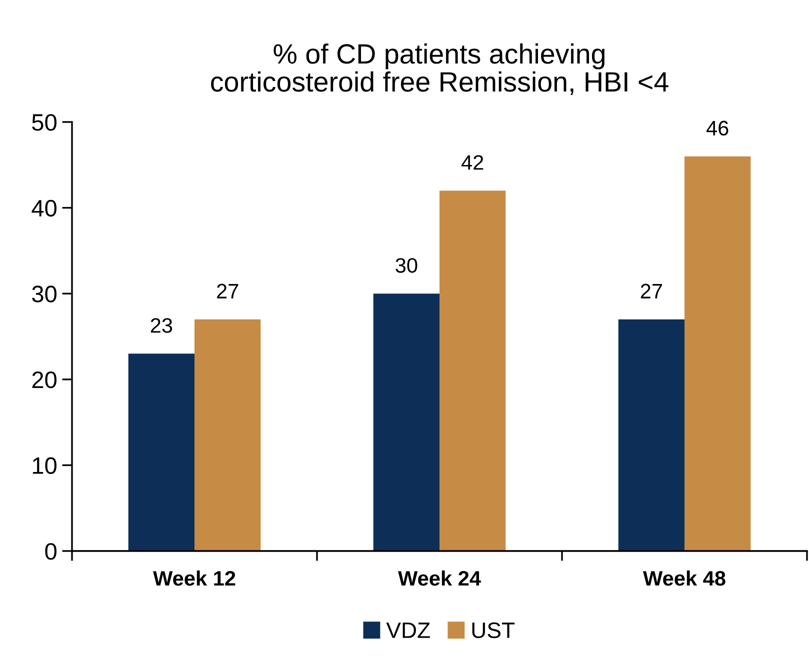 This screenshot has height=663, width=809. What do you see at coordinates (44, 379) in the screenshot?
I see `y-tick-label: 20` at bounding box center [44, 379].